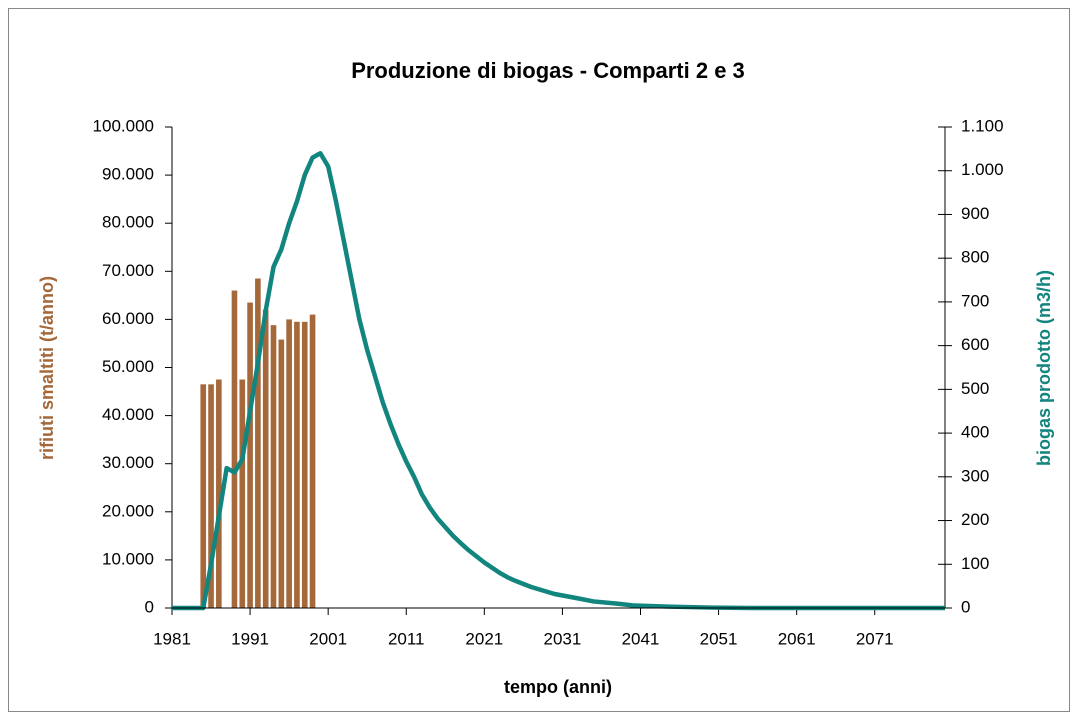  I want to click on y2-tick-label: 700, so click(975, 300).